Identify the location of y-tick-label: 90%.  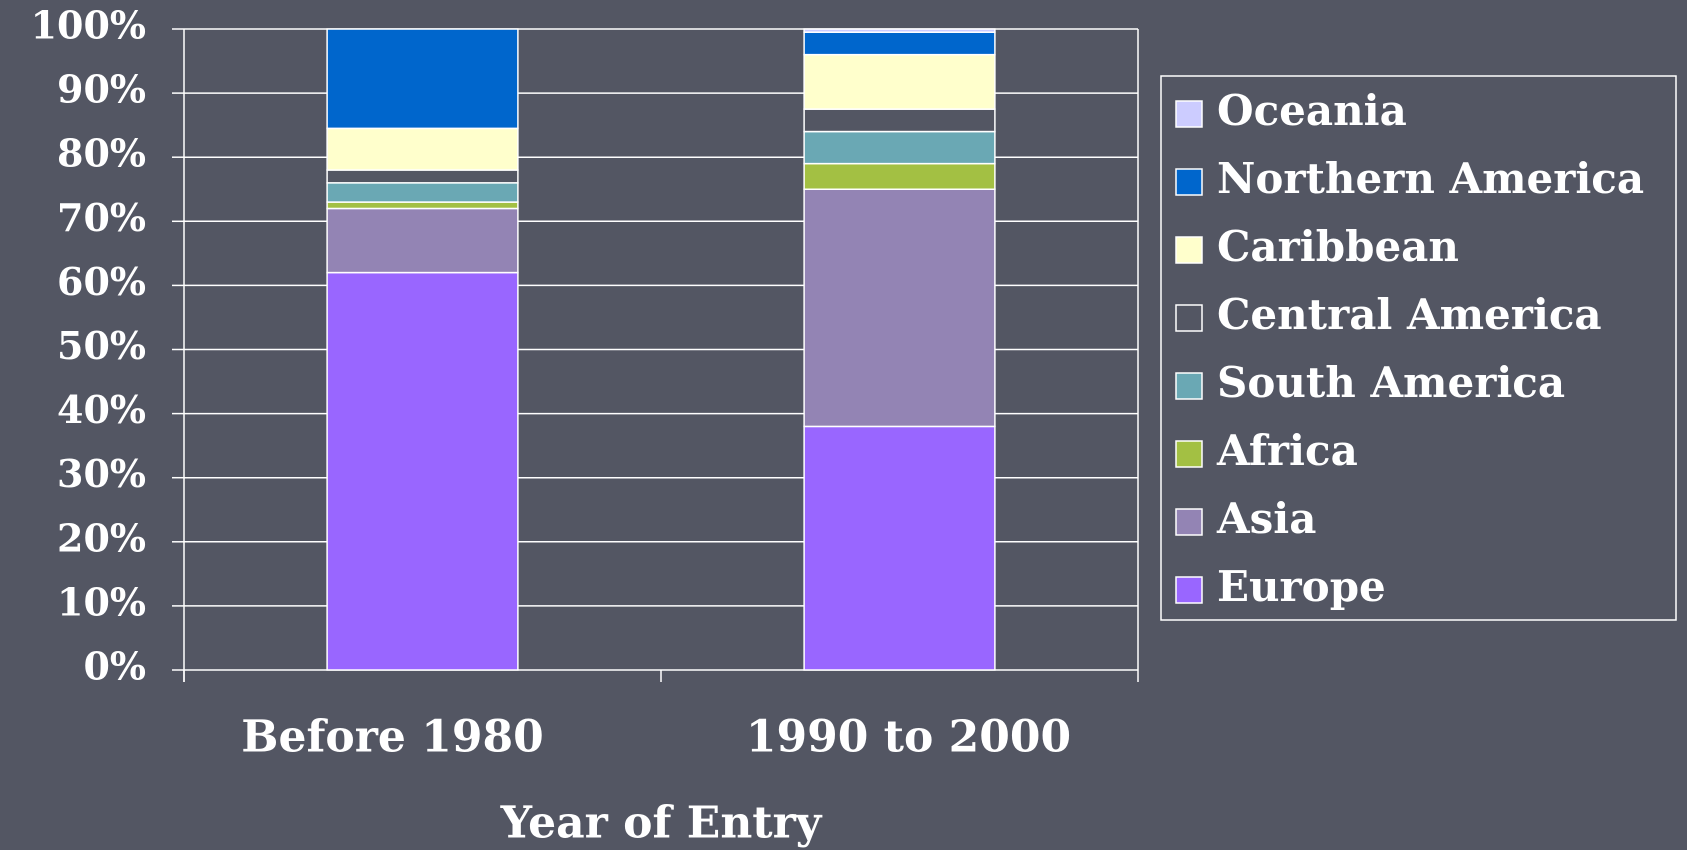
(101, 89).